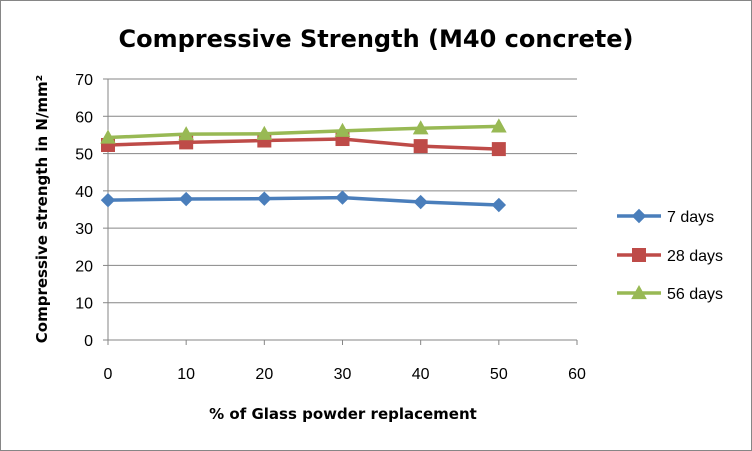 This screenshot has height=451, width=752. I want to click on legend: 7 days 28 days 56 days, so click(670, 255).